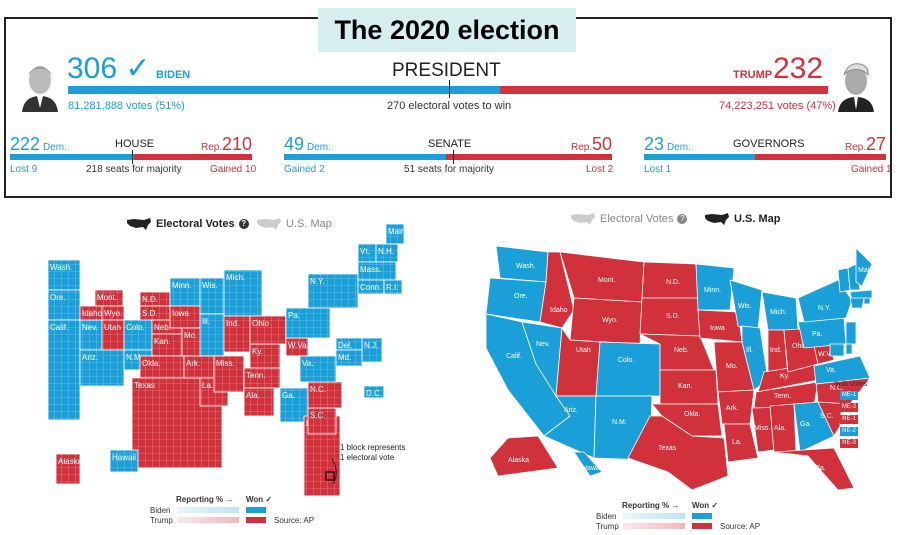  What do you see at coordinates (268, 330) in the screenshot?
I see `cartogram-grid-ohio` at bounding box center [268, 330].